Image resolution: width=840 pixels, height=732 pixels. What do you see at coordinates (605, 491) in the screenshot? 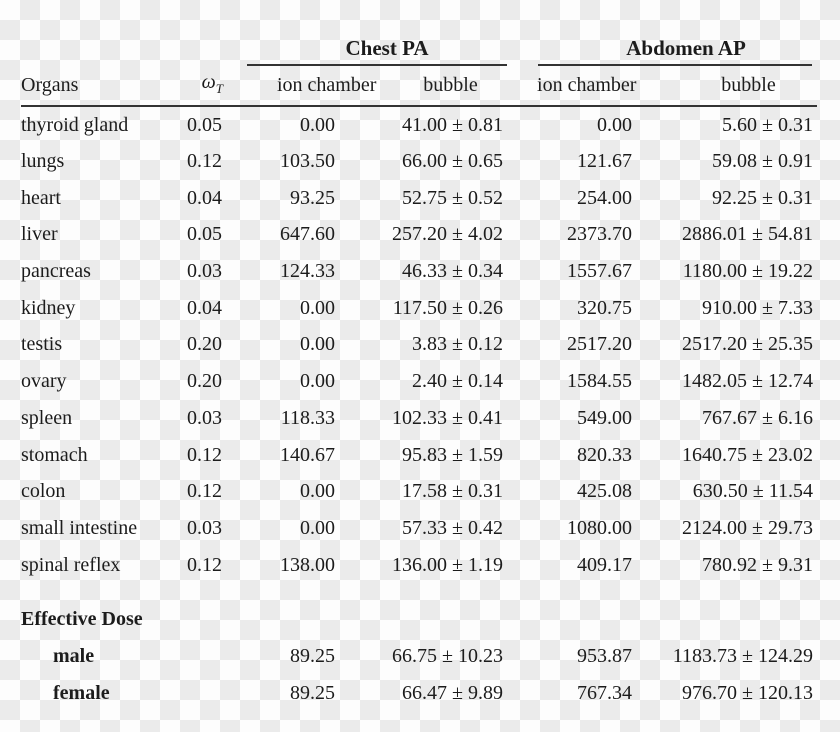
I see `abdomen-ion-chamber-cell: 425.08` at bounding box center [605, 491].